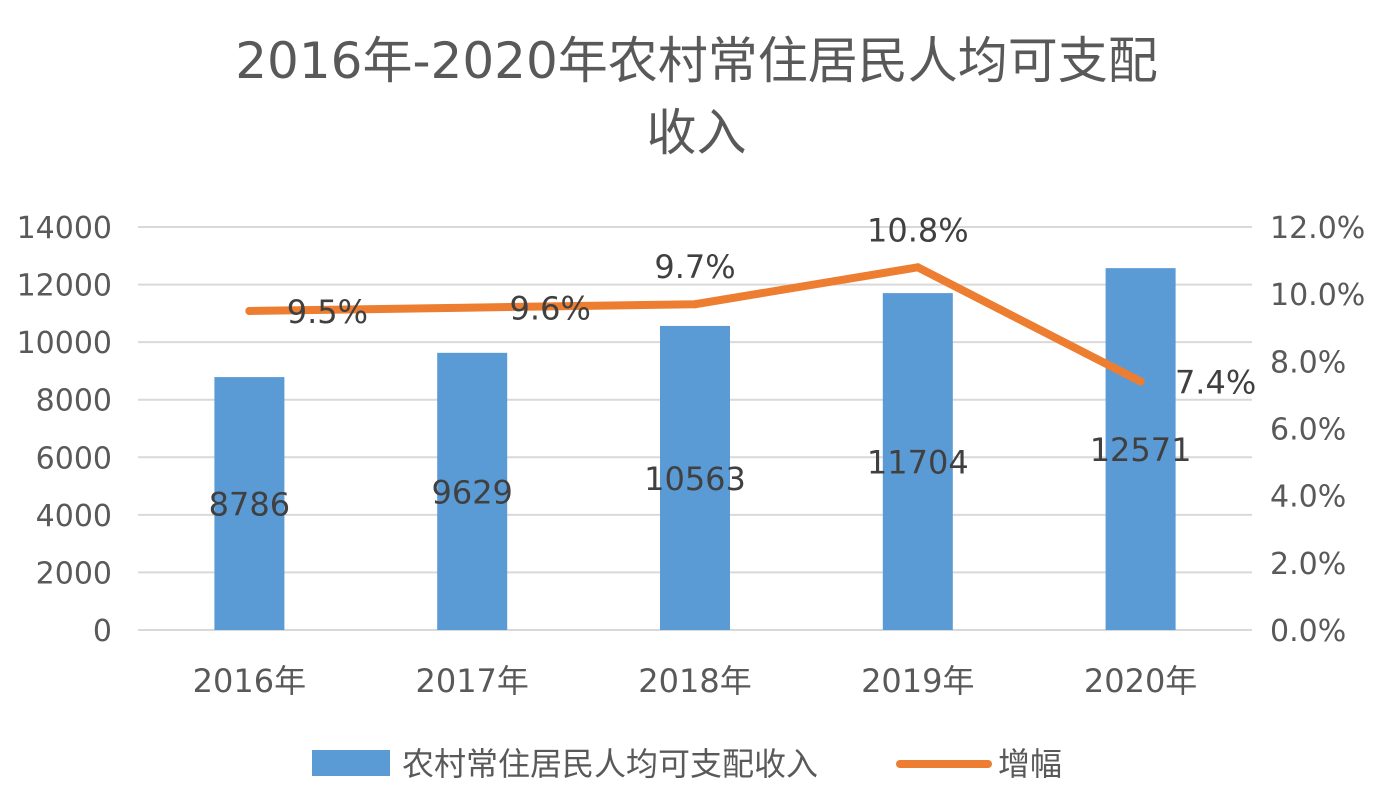  What do you see at coordinates (102, 631) in the screenshot?
I see `y-left-tick-label: 0` at bounding box center [102, 631].